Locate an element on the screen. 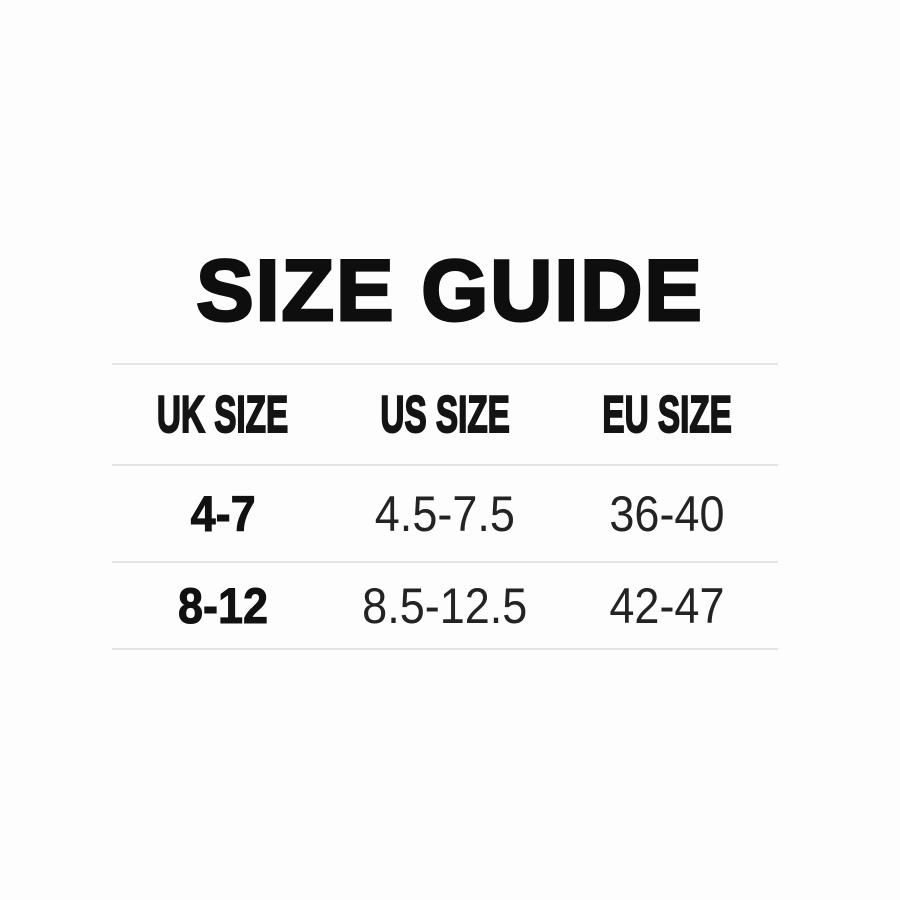 The image size is (900, 900). cell-eu-size-row2: 42-47 is located at coordinates (667, 606).